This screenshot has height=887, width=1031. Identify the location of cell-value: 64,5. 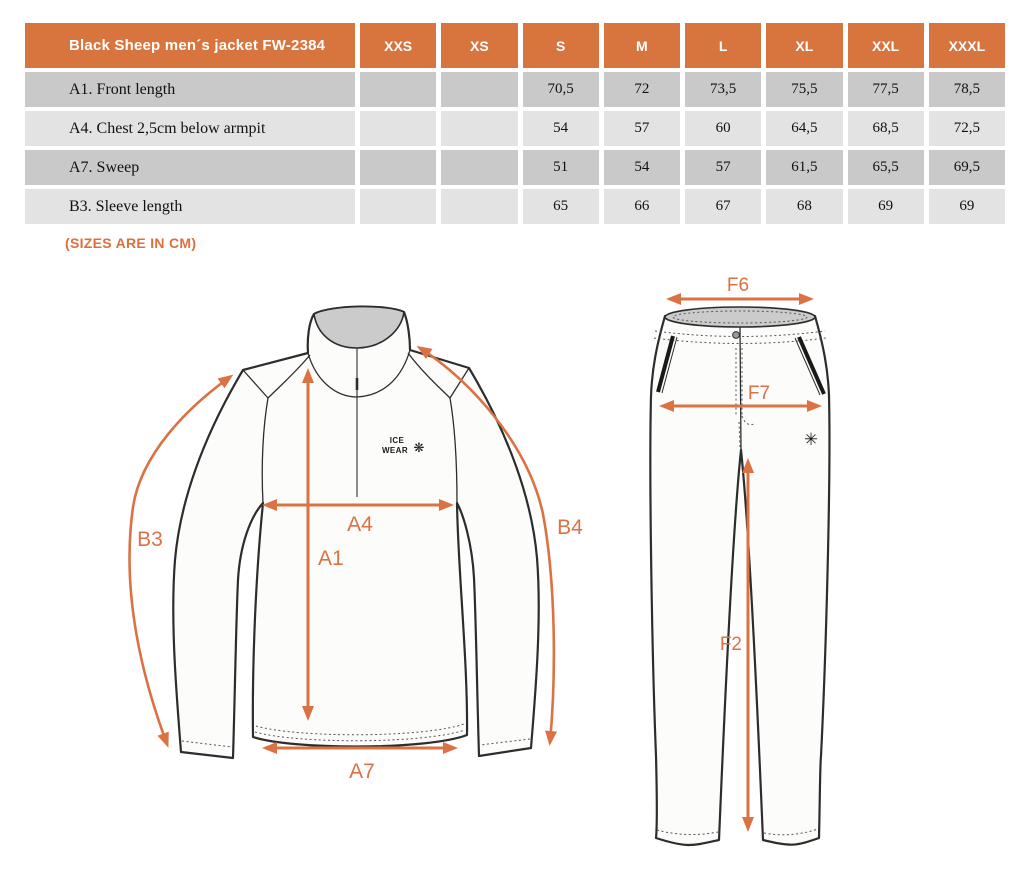
(804, 128).